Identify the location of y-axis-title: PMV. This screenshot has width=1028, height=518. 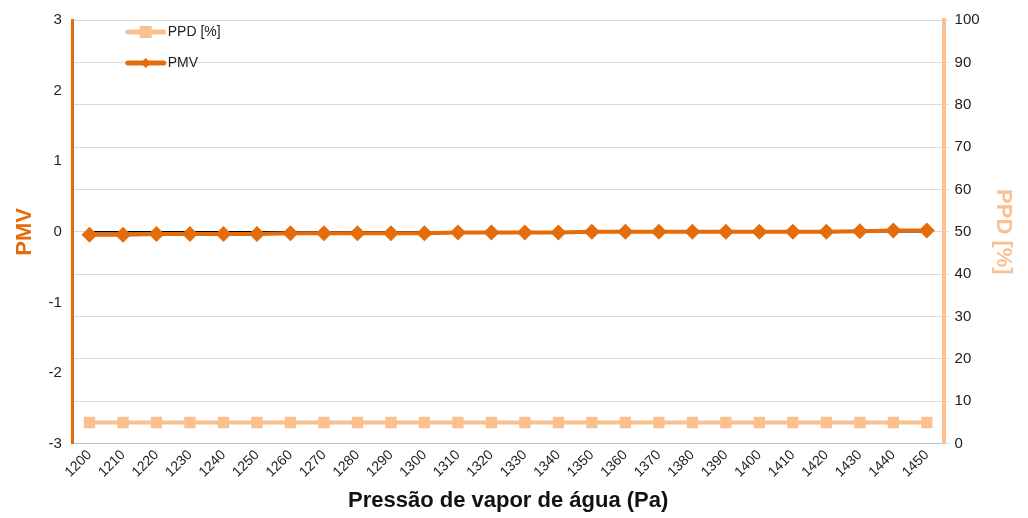
(24, 231).